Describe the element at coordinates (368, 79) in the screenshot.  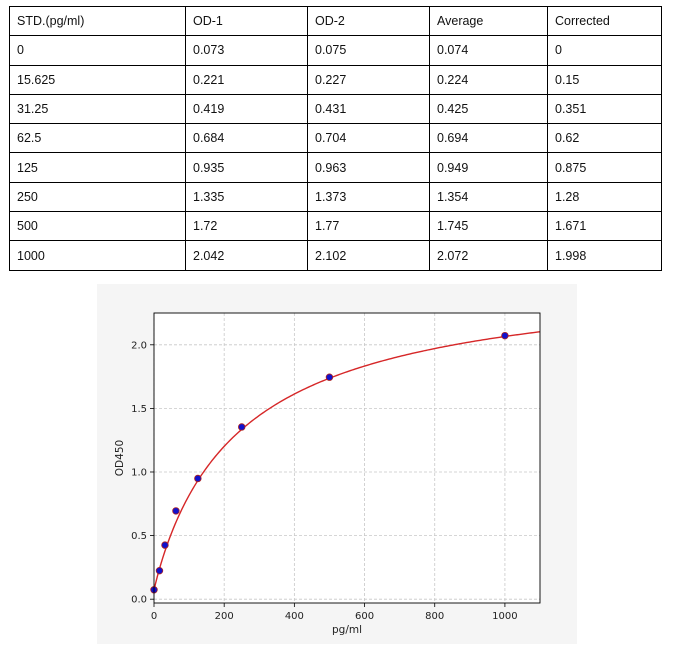
I see `table-cell: 0.227` at that location.